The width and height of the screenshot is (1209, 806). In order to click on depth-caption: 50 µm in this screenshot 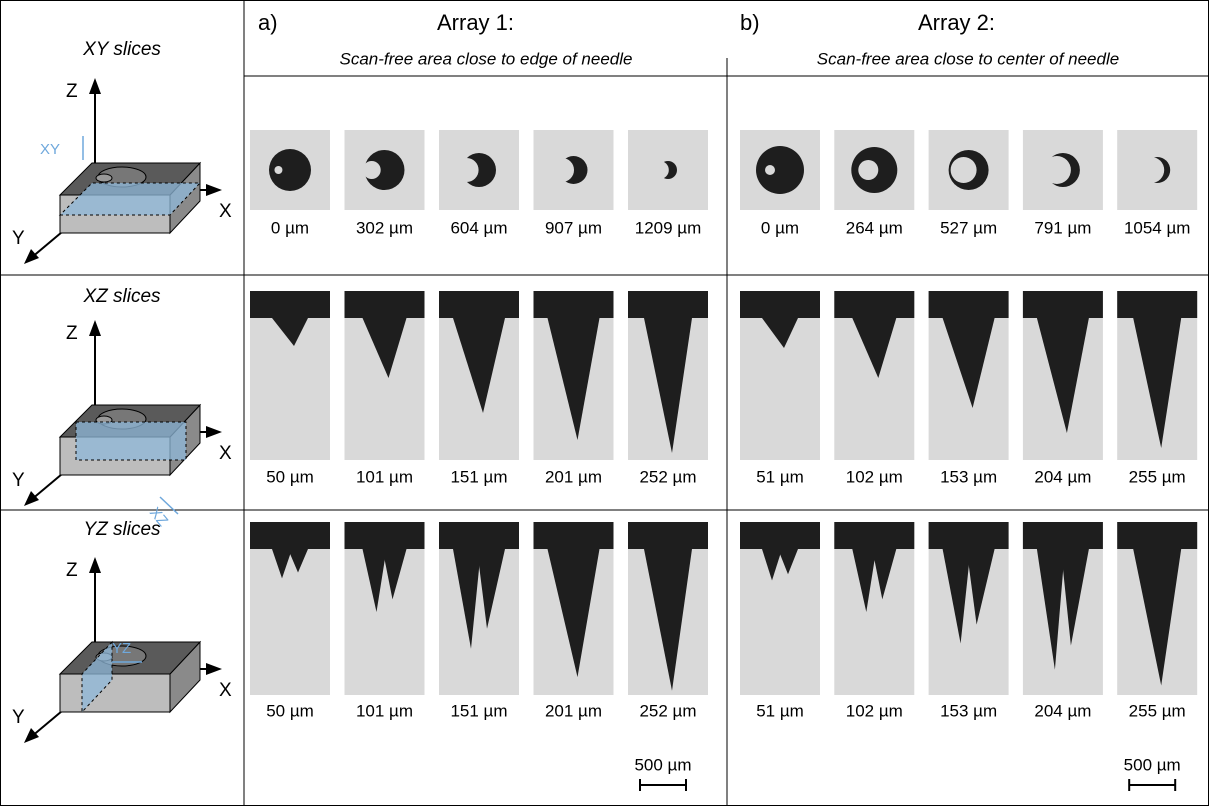, I will do `click(290, 476)`.